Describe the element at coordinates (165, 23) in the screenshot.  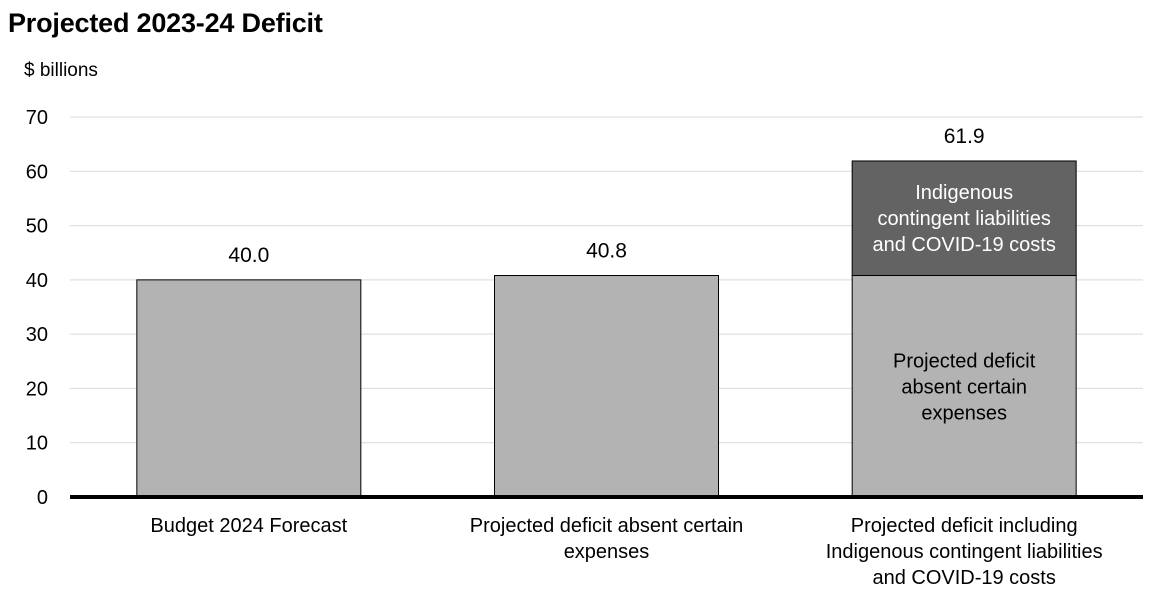
I see `chart-title: Projected 2023-24 Deficit` at that location.